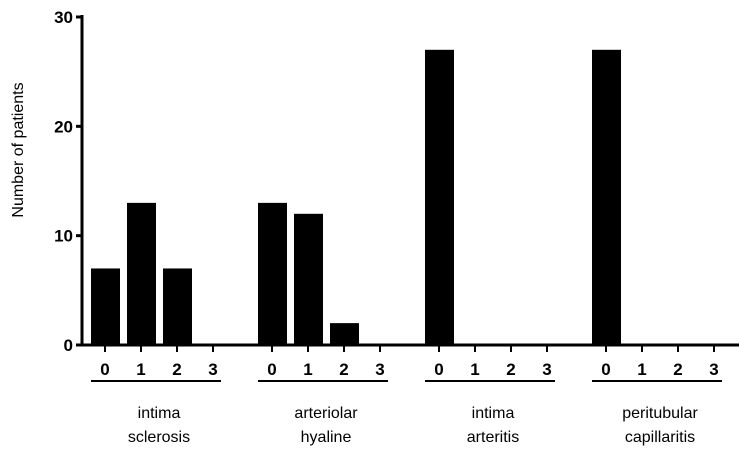  I want to click on group-label: hyaline, so click(326, 437).